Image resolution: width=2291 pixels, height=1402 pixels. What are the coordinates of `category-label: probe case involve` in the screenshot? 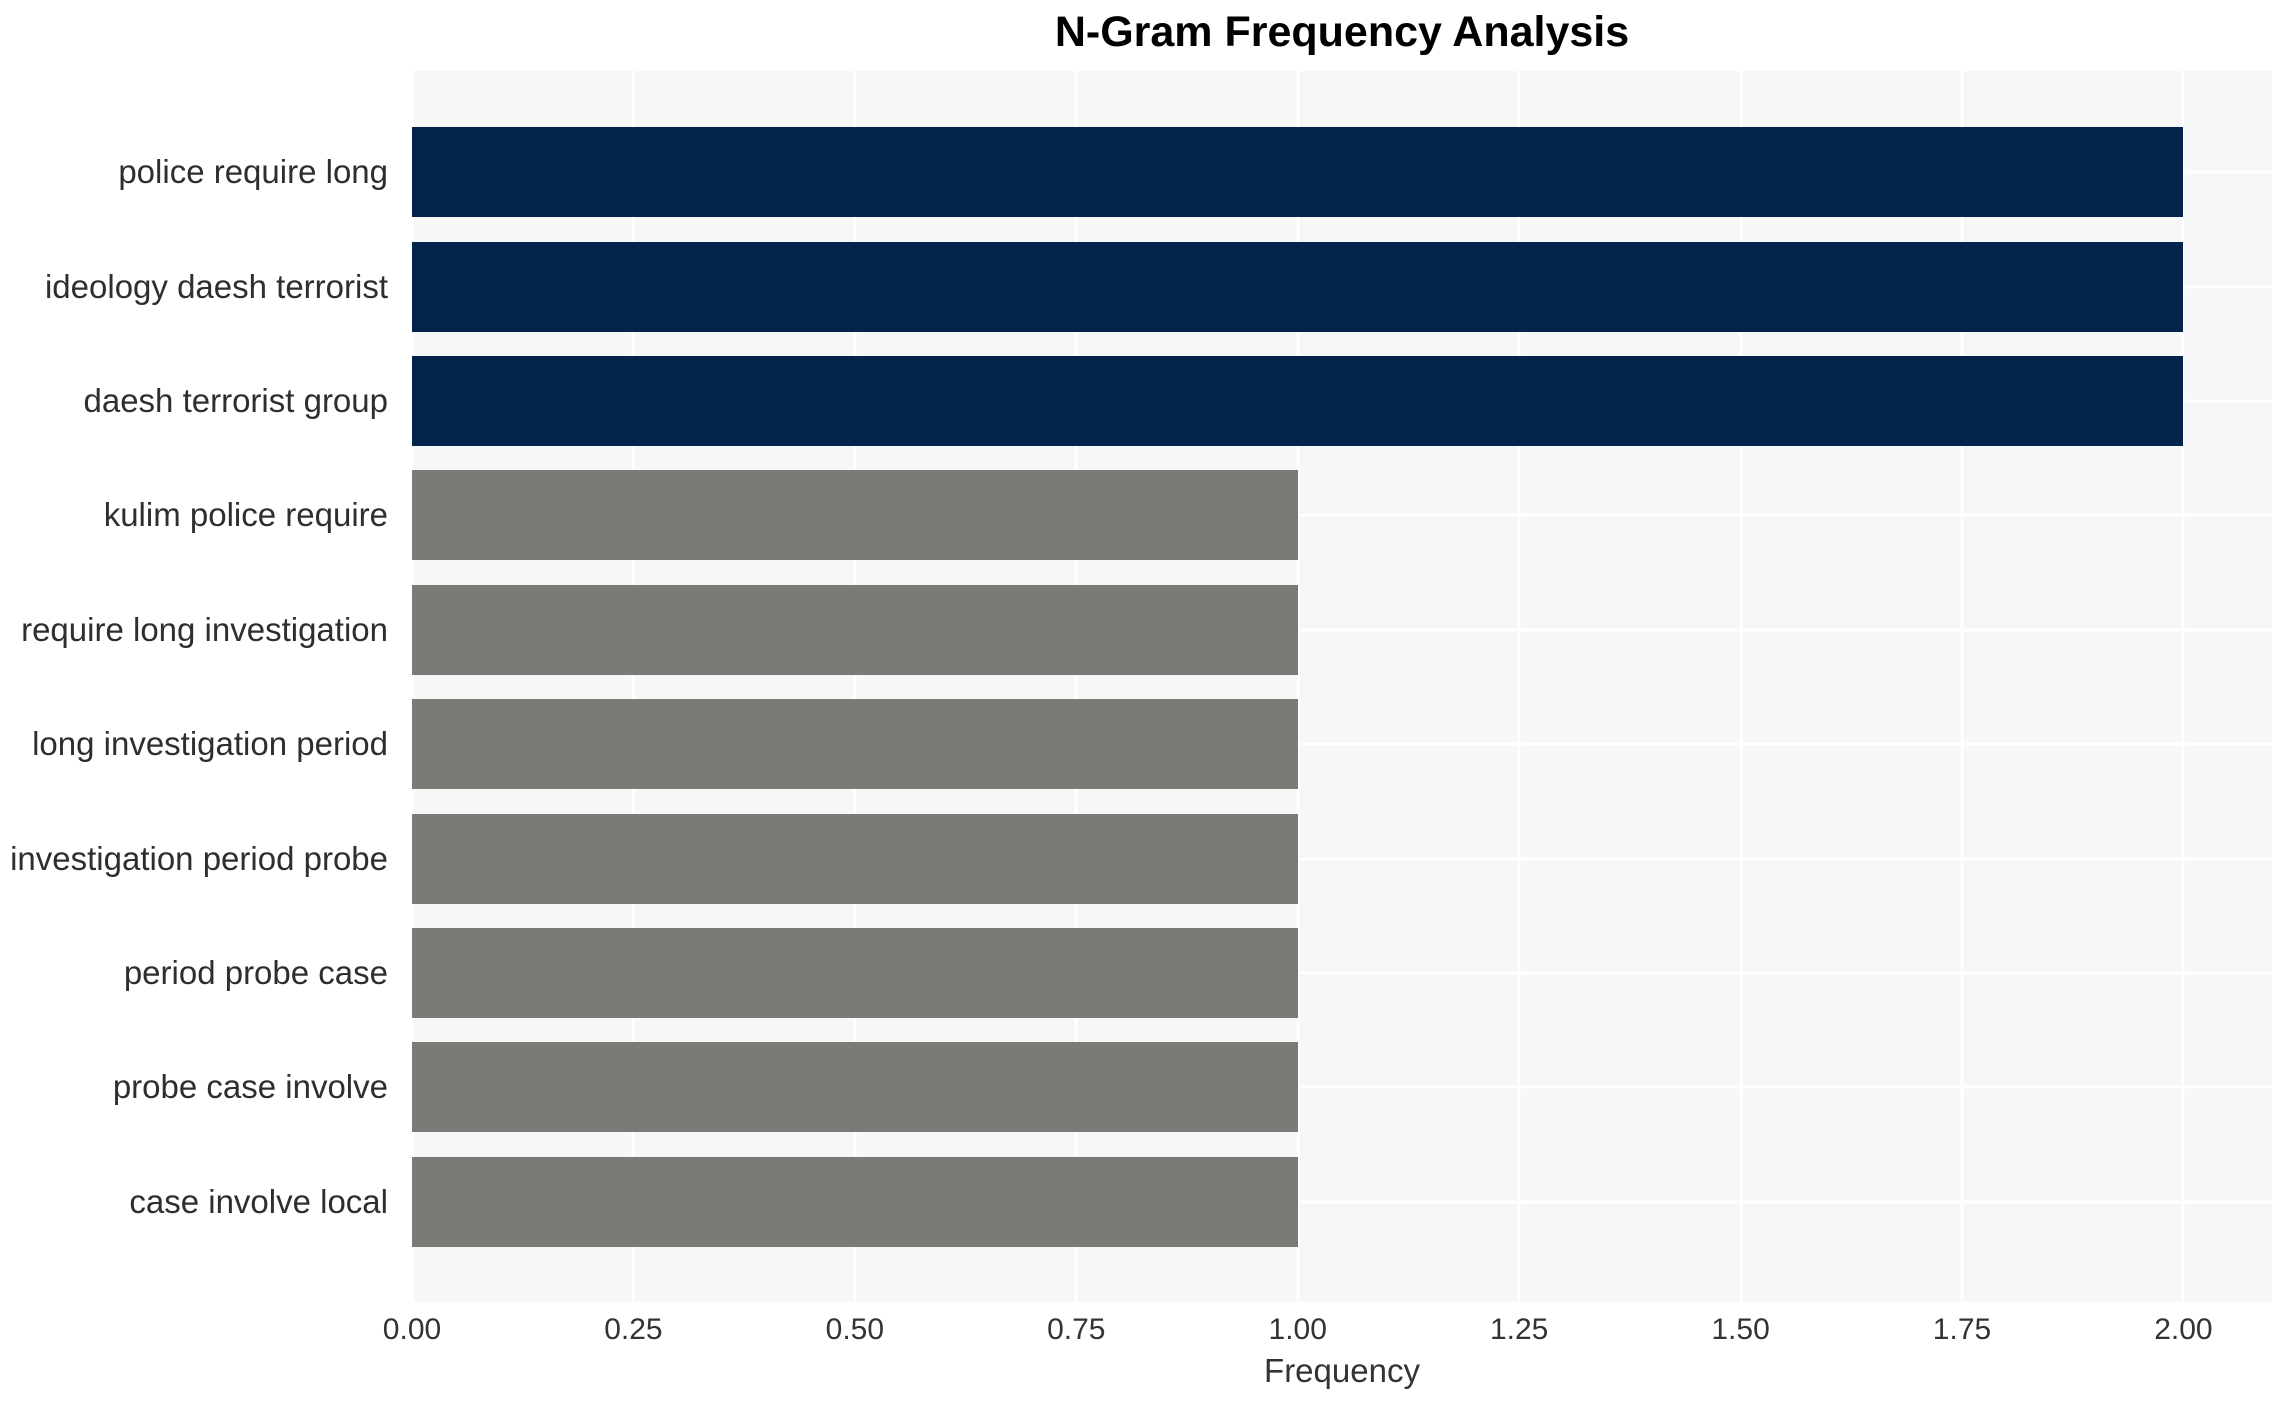 It's located at (250, 1087).